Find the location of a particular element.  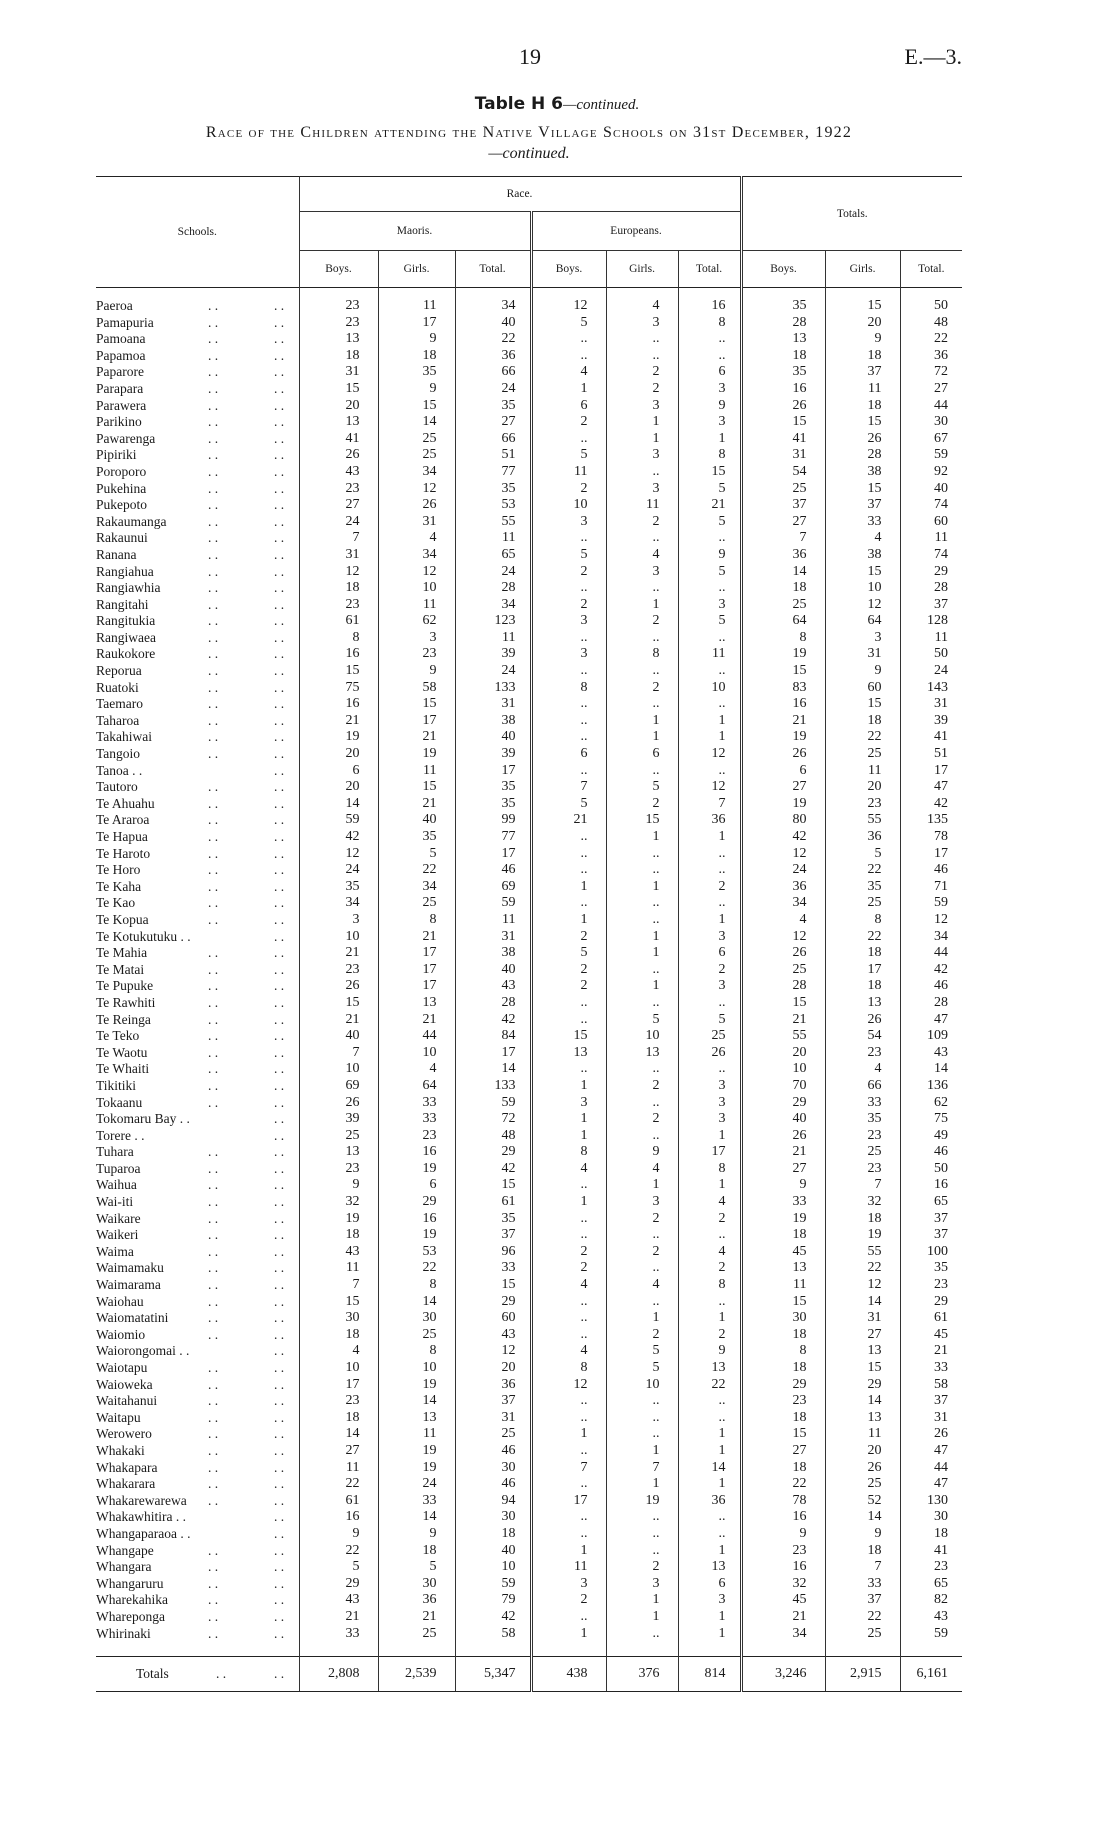

maori-boys-cell: 9 is located at coordinates (338, 1186).